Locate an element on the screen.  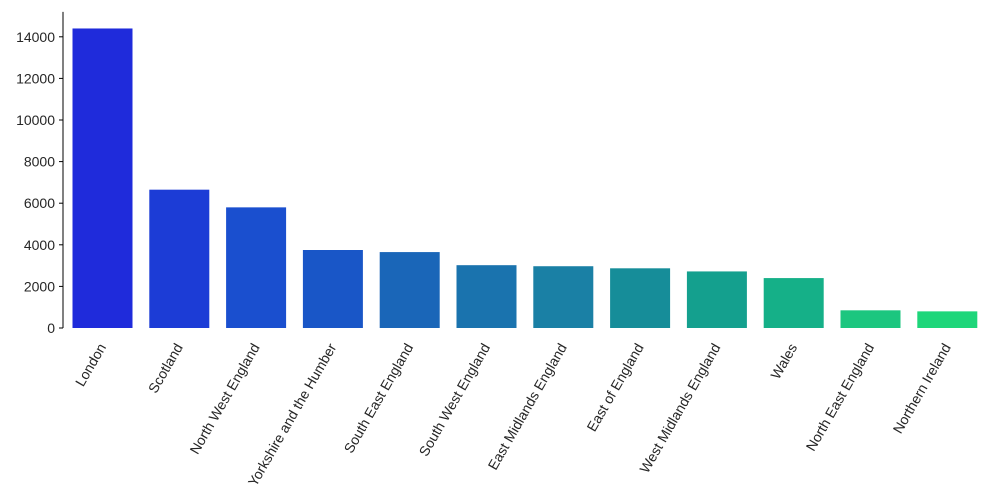
y-tick-label: 6000 is located at coordinates (39, 203).